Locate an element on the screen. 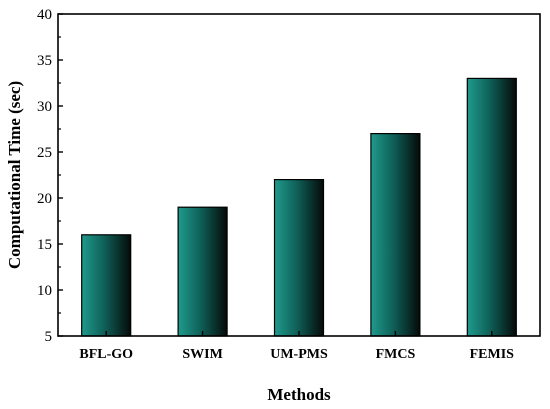  y-axis-ticks: 5 10 15 20 25 30 35 40 is located at coordinates (50, 176).